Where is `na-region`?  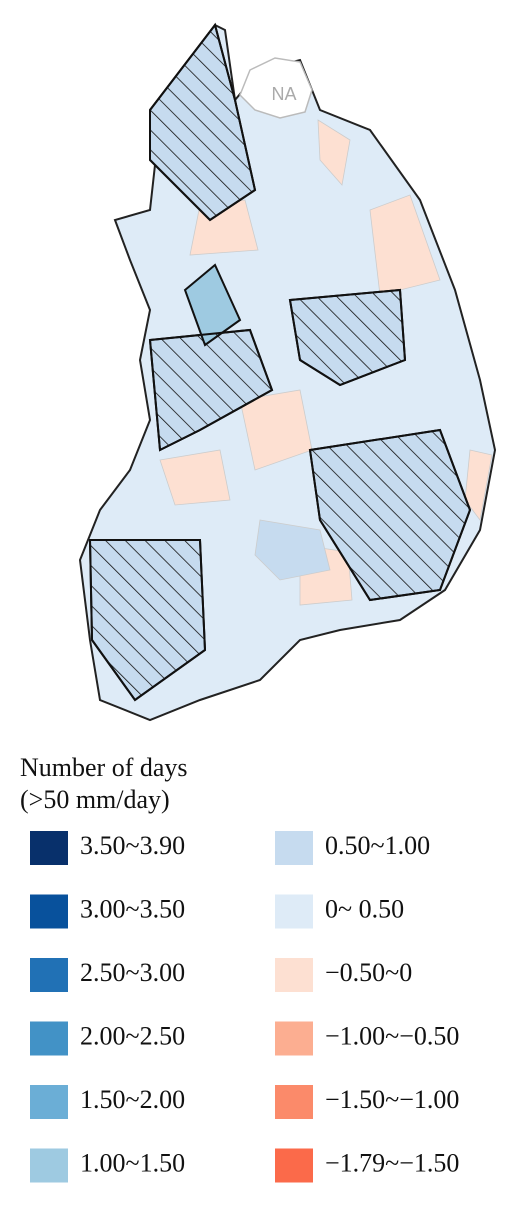
na-region is located at coordinates (276, 88).